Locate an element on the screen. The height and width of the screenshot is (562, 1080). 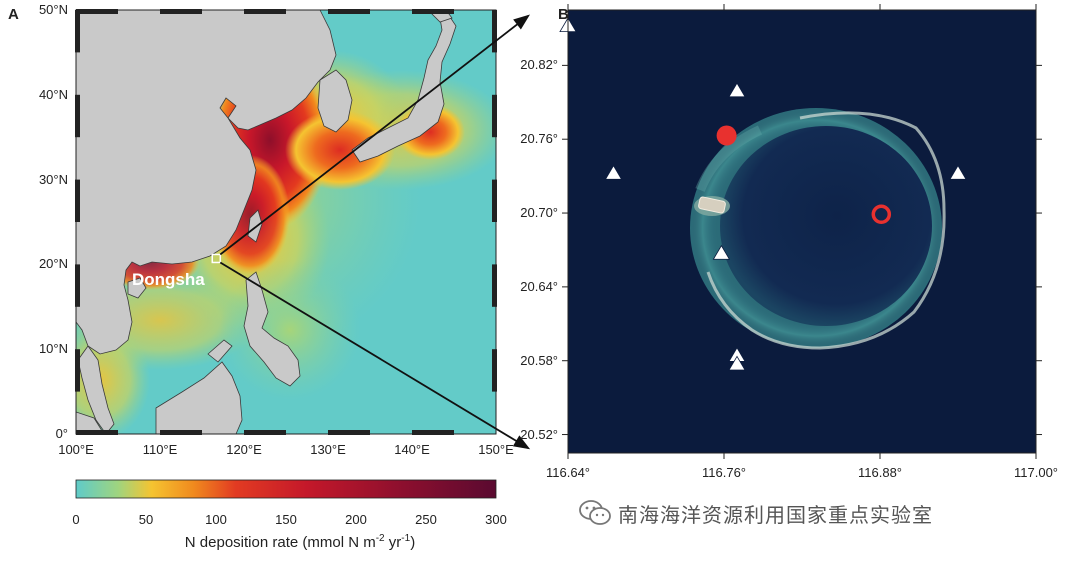
panel-b-letter: B is located at coordinates (563, 14).